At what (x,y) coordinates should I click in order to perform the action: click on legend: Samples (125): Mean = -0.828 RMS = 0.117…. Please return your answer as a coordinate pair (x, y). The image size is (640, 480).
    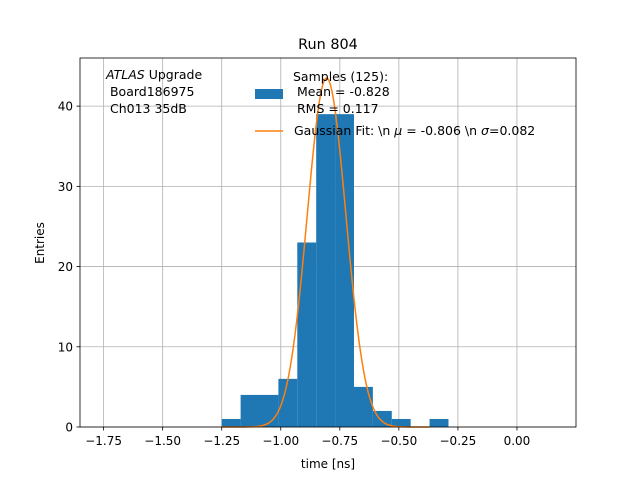
    Looking at the image, I should click on (395, 103).